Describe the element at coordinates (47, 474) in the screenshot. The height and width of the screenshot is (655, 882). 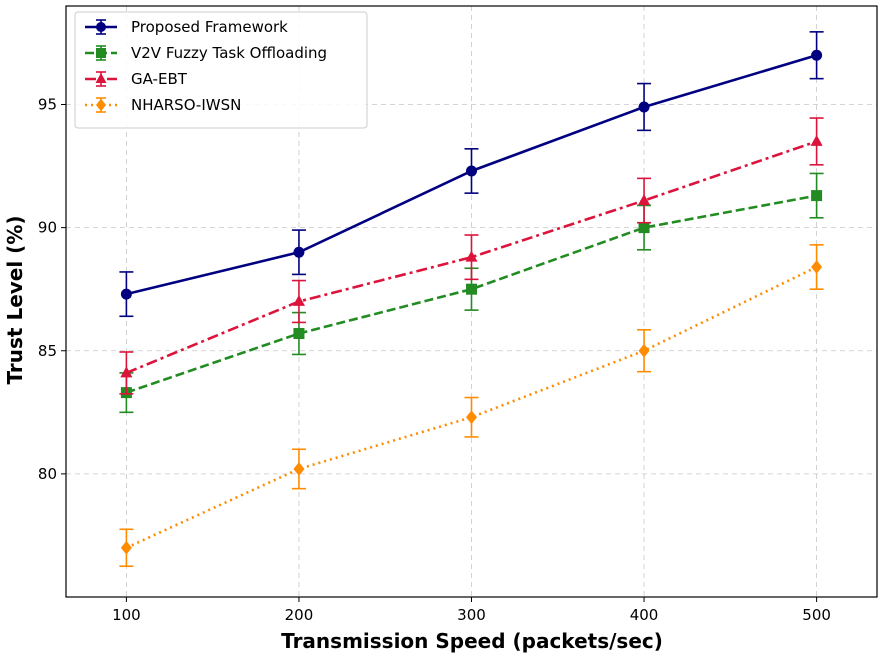
I see `y-tick-label: 80` at that location.